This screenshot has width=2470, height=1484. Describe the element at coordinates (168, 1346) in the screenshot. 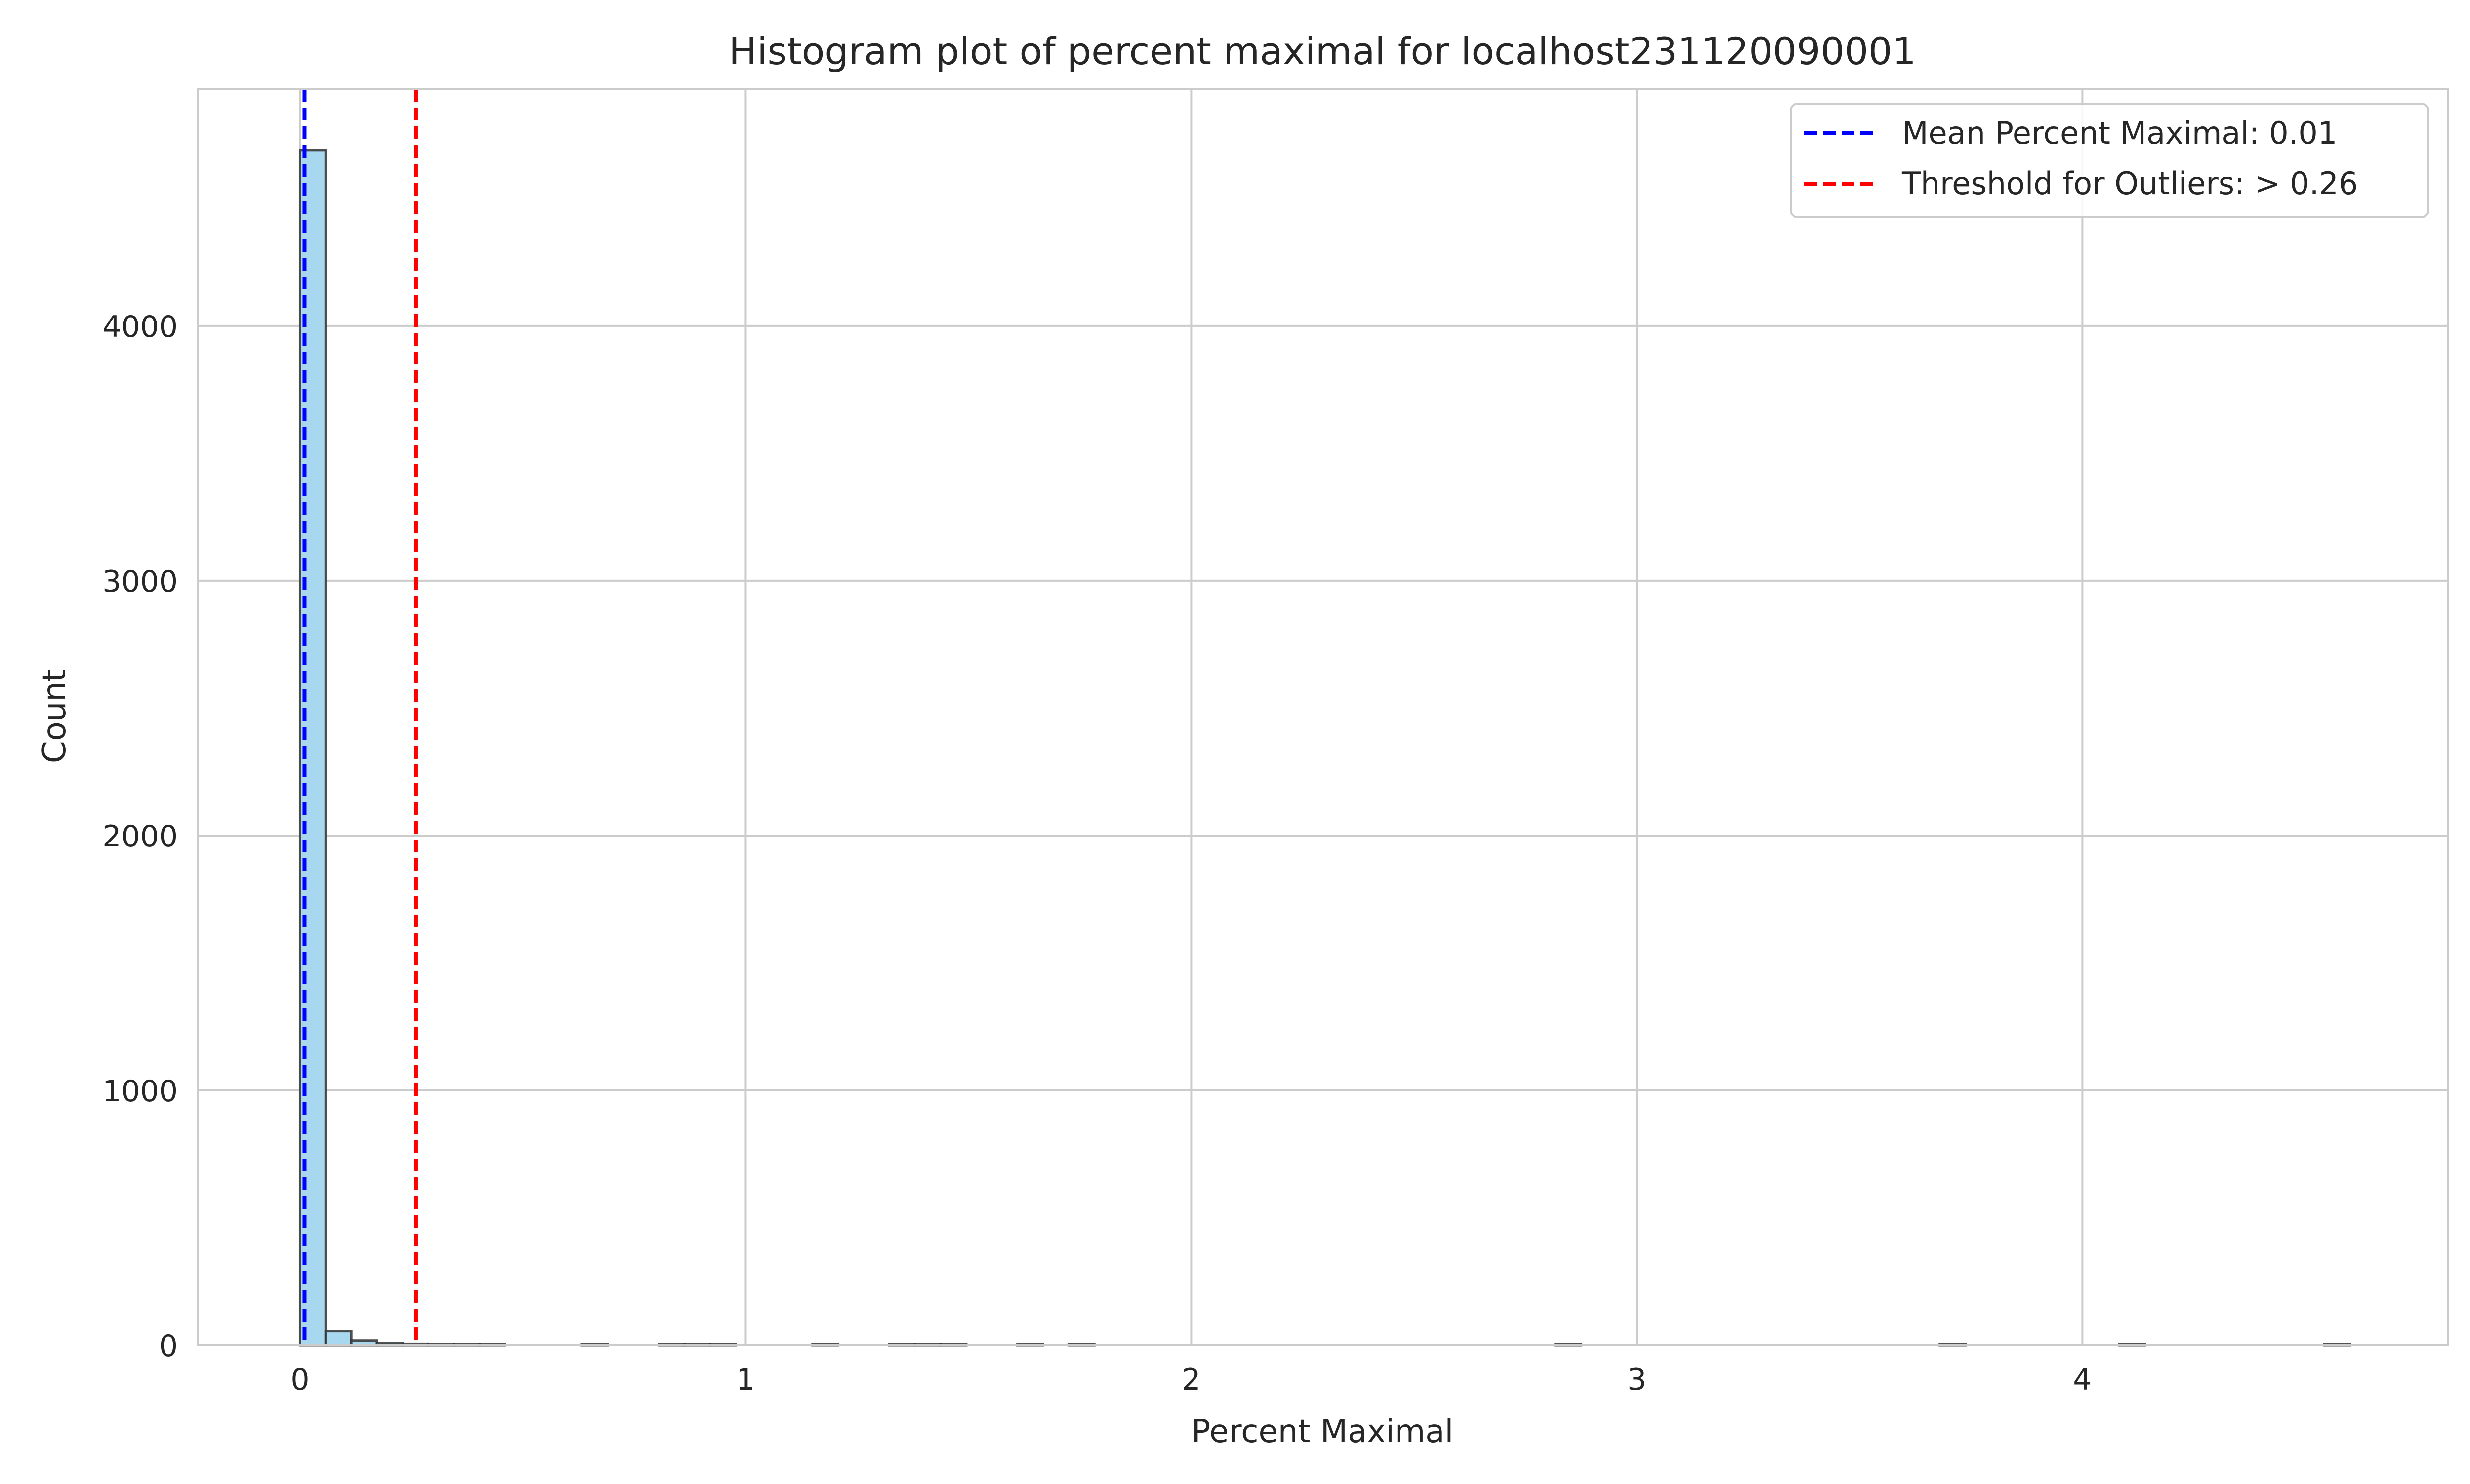

I see `y-tick-label: 0` at that location.